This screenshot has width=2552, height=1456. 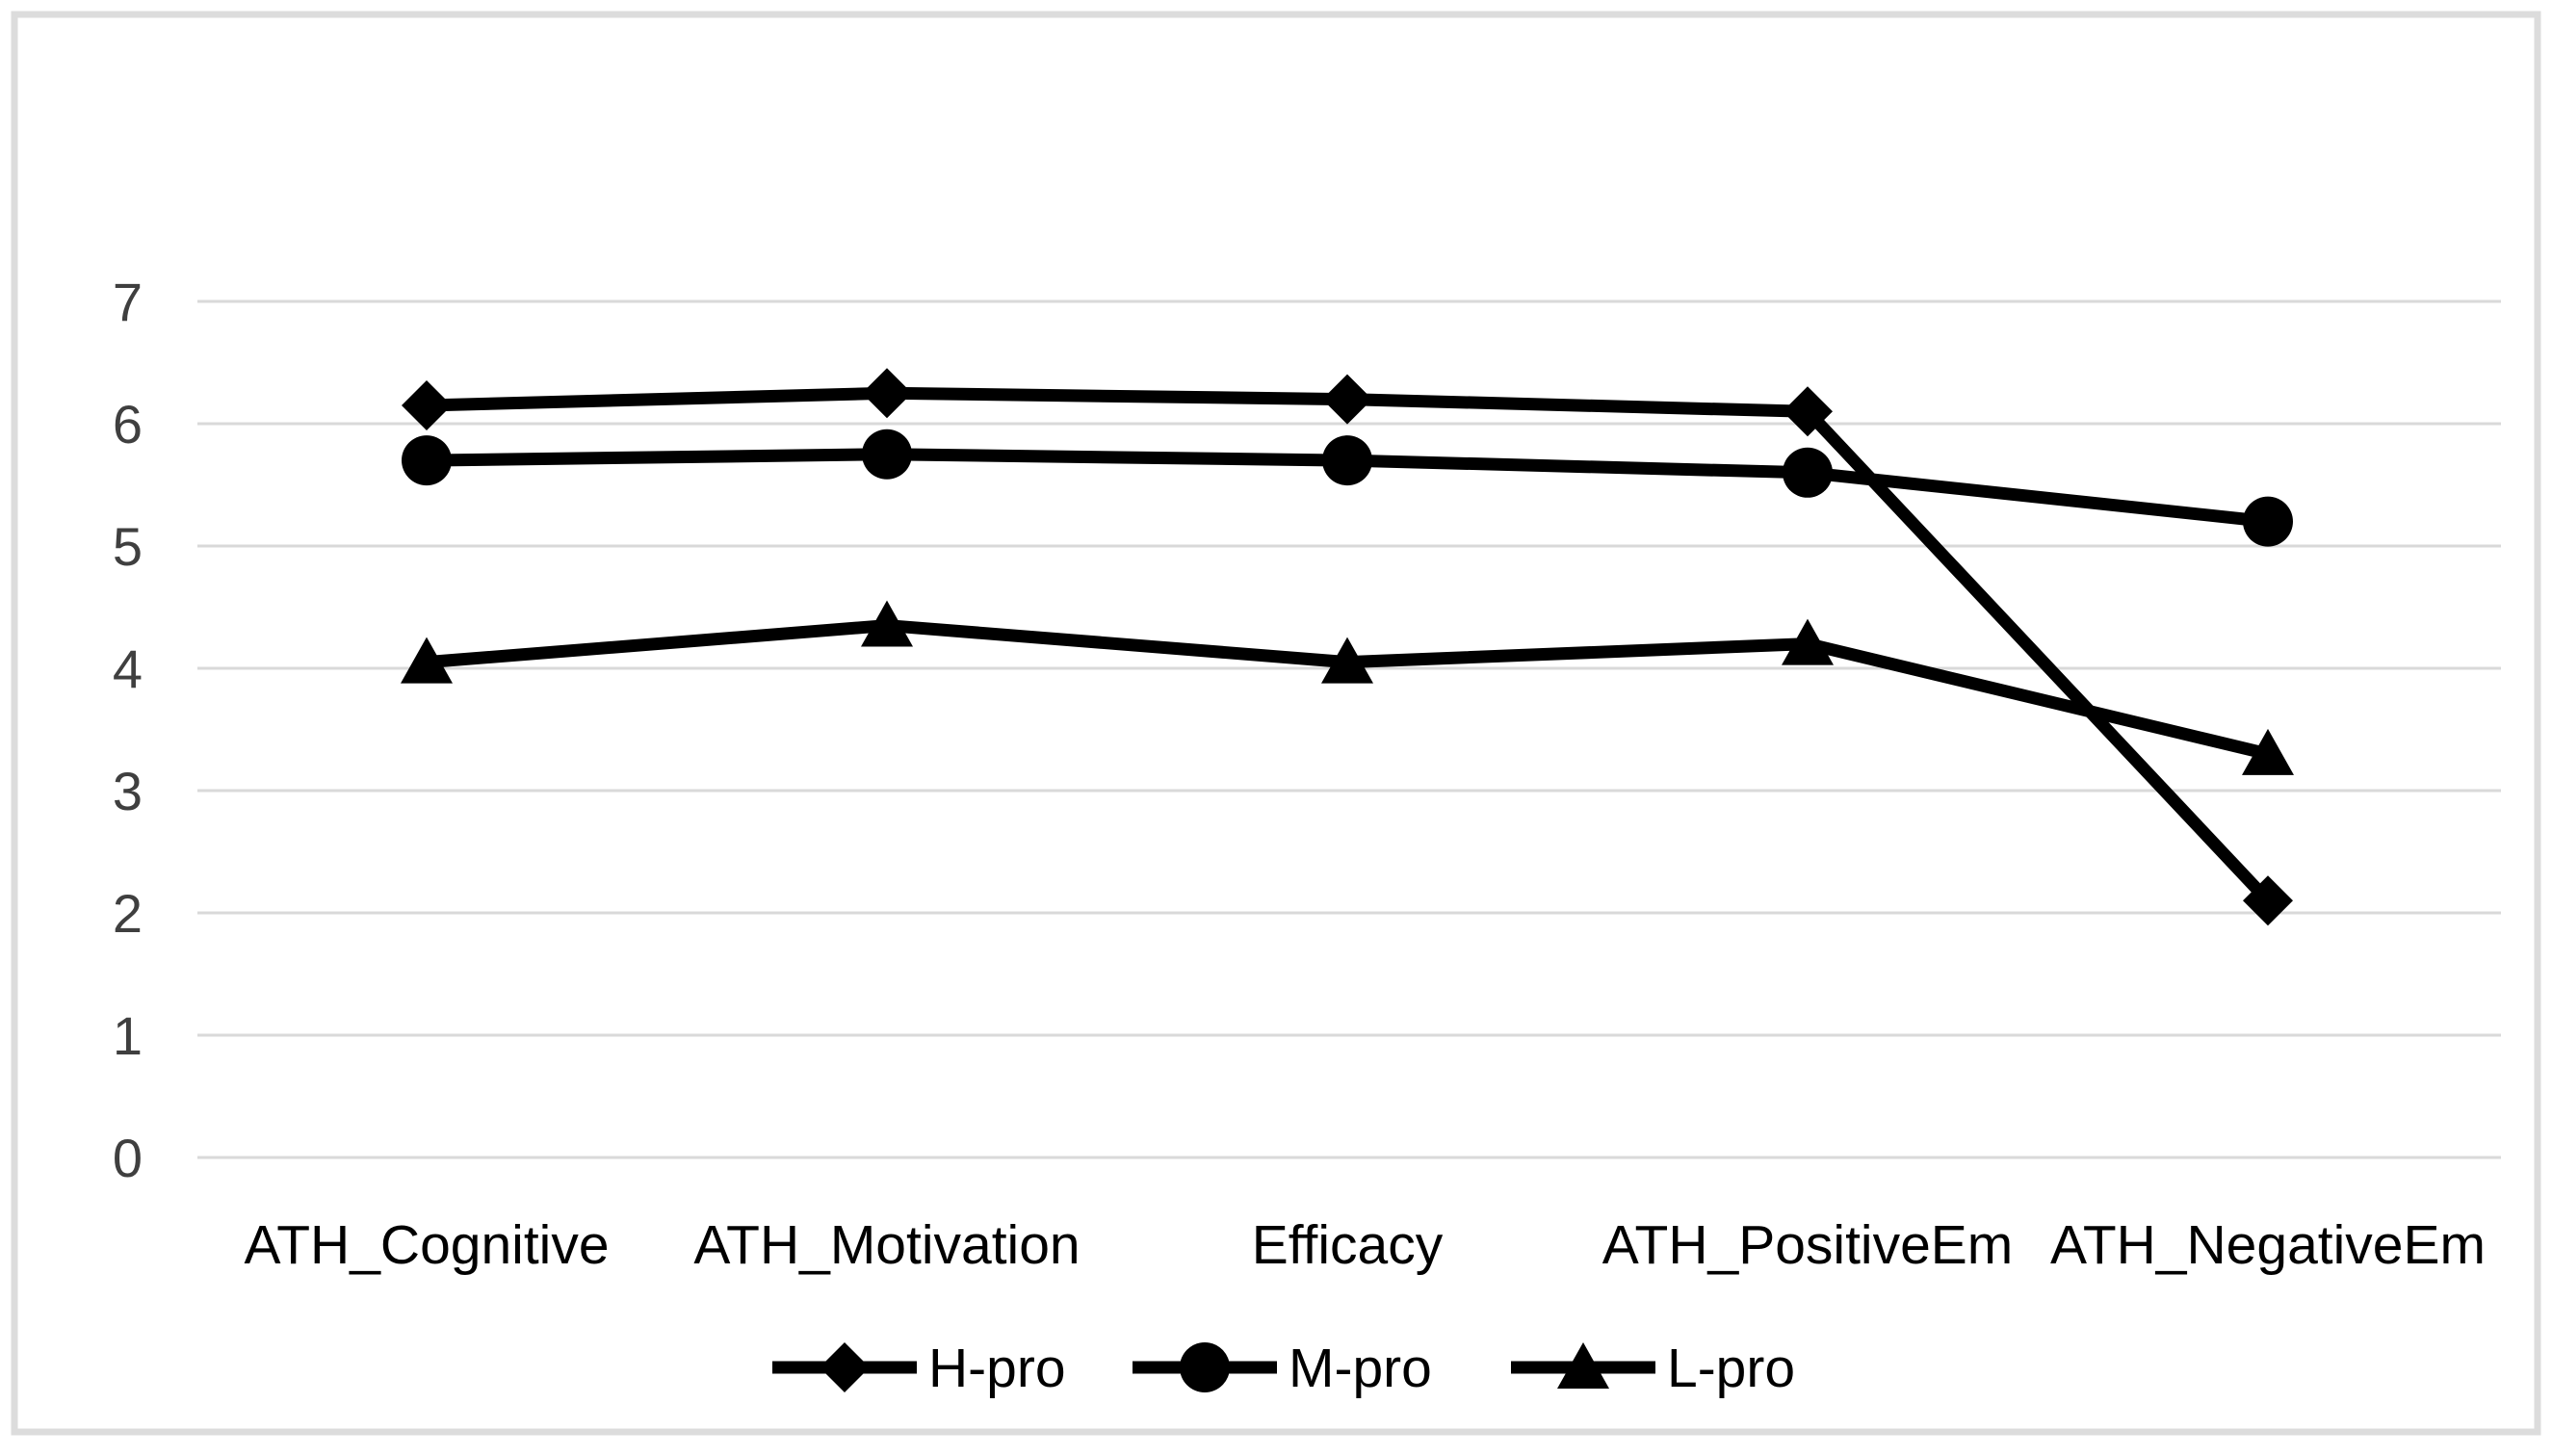 What do you see at coordinates (1583, 1365) in the screenshot?
I see `legend-marker-L-pro` at bounding box center [1583, 1365].